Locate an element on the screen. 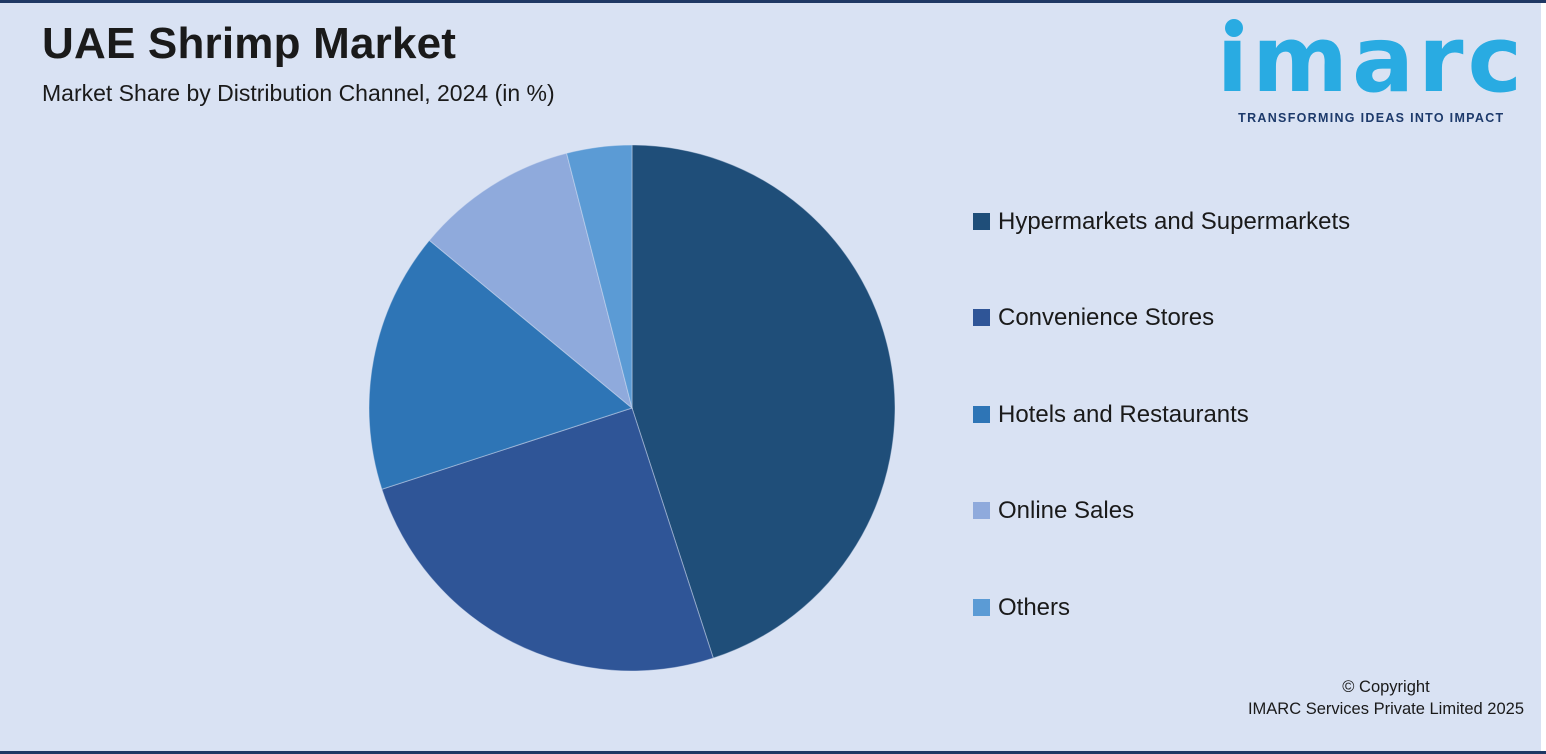 Image resolution: width=1546 pixels, height=754 pixels. legend-label: Online Sales is located at coordinates (1066, 510).